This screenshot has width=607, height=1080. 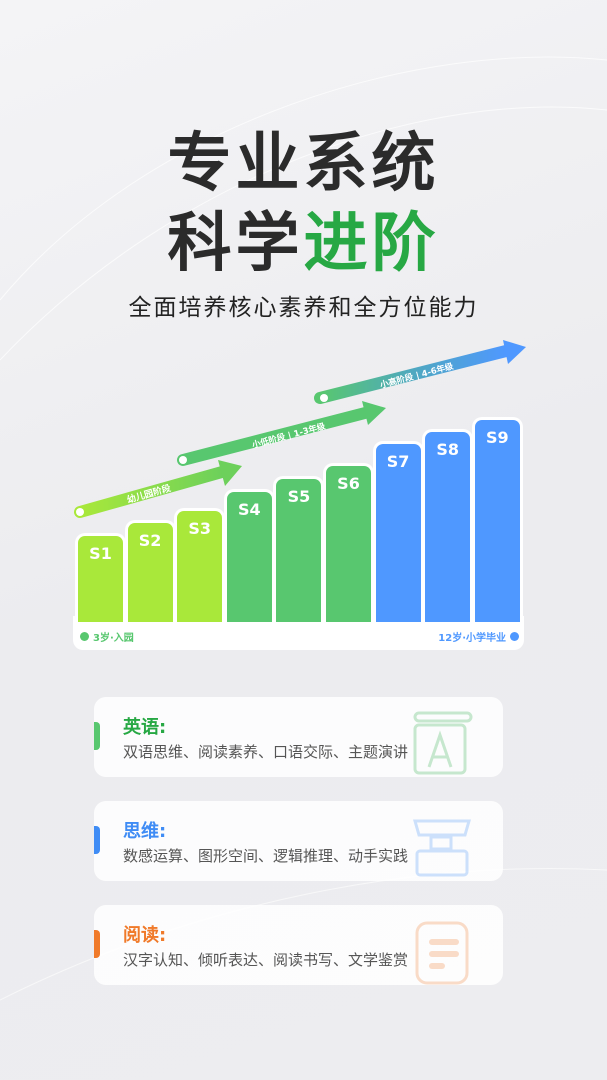 What do you see at coordinates (303, 308) in the screenshot?
I see `subtitle: 全面培养核心素养和全方位能力` at bounding box center [303, 308].